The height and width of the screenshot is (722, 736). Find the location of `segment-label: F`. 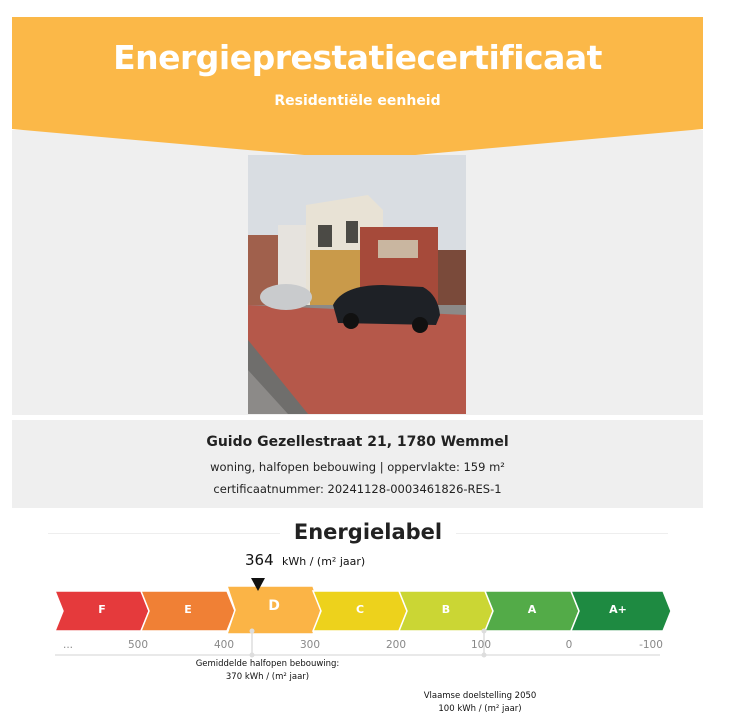

segment-label: F is located at coordinates (102, 609).